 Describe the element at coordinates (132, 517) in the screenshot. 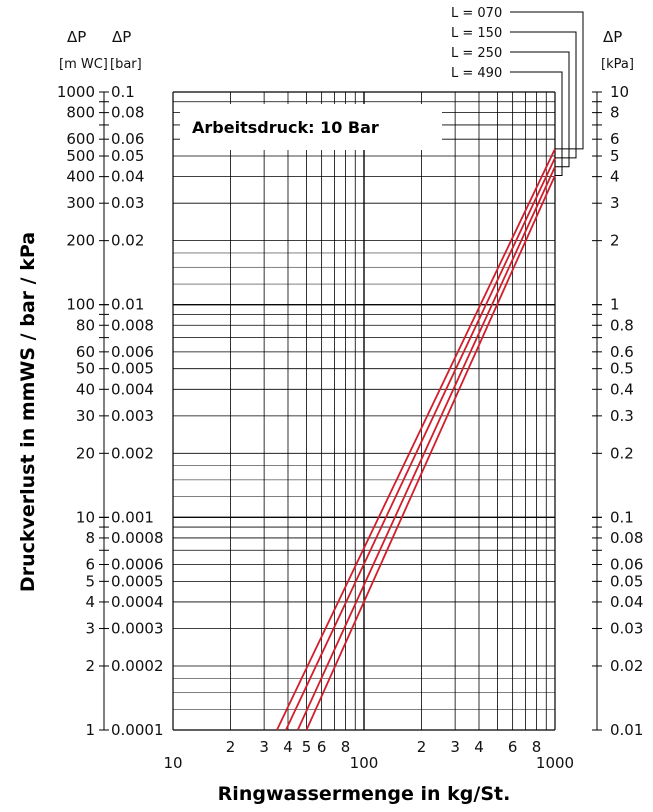

I see `y-tick-label-bar: 0.001` at that location.